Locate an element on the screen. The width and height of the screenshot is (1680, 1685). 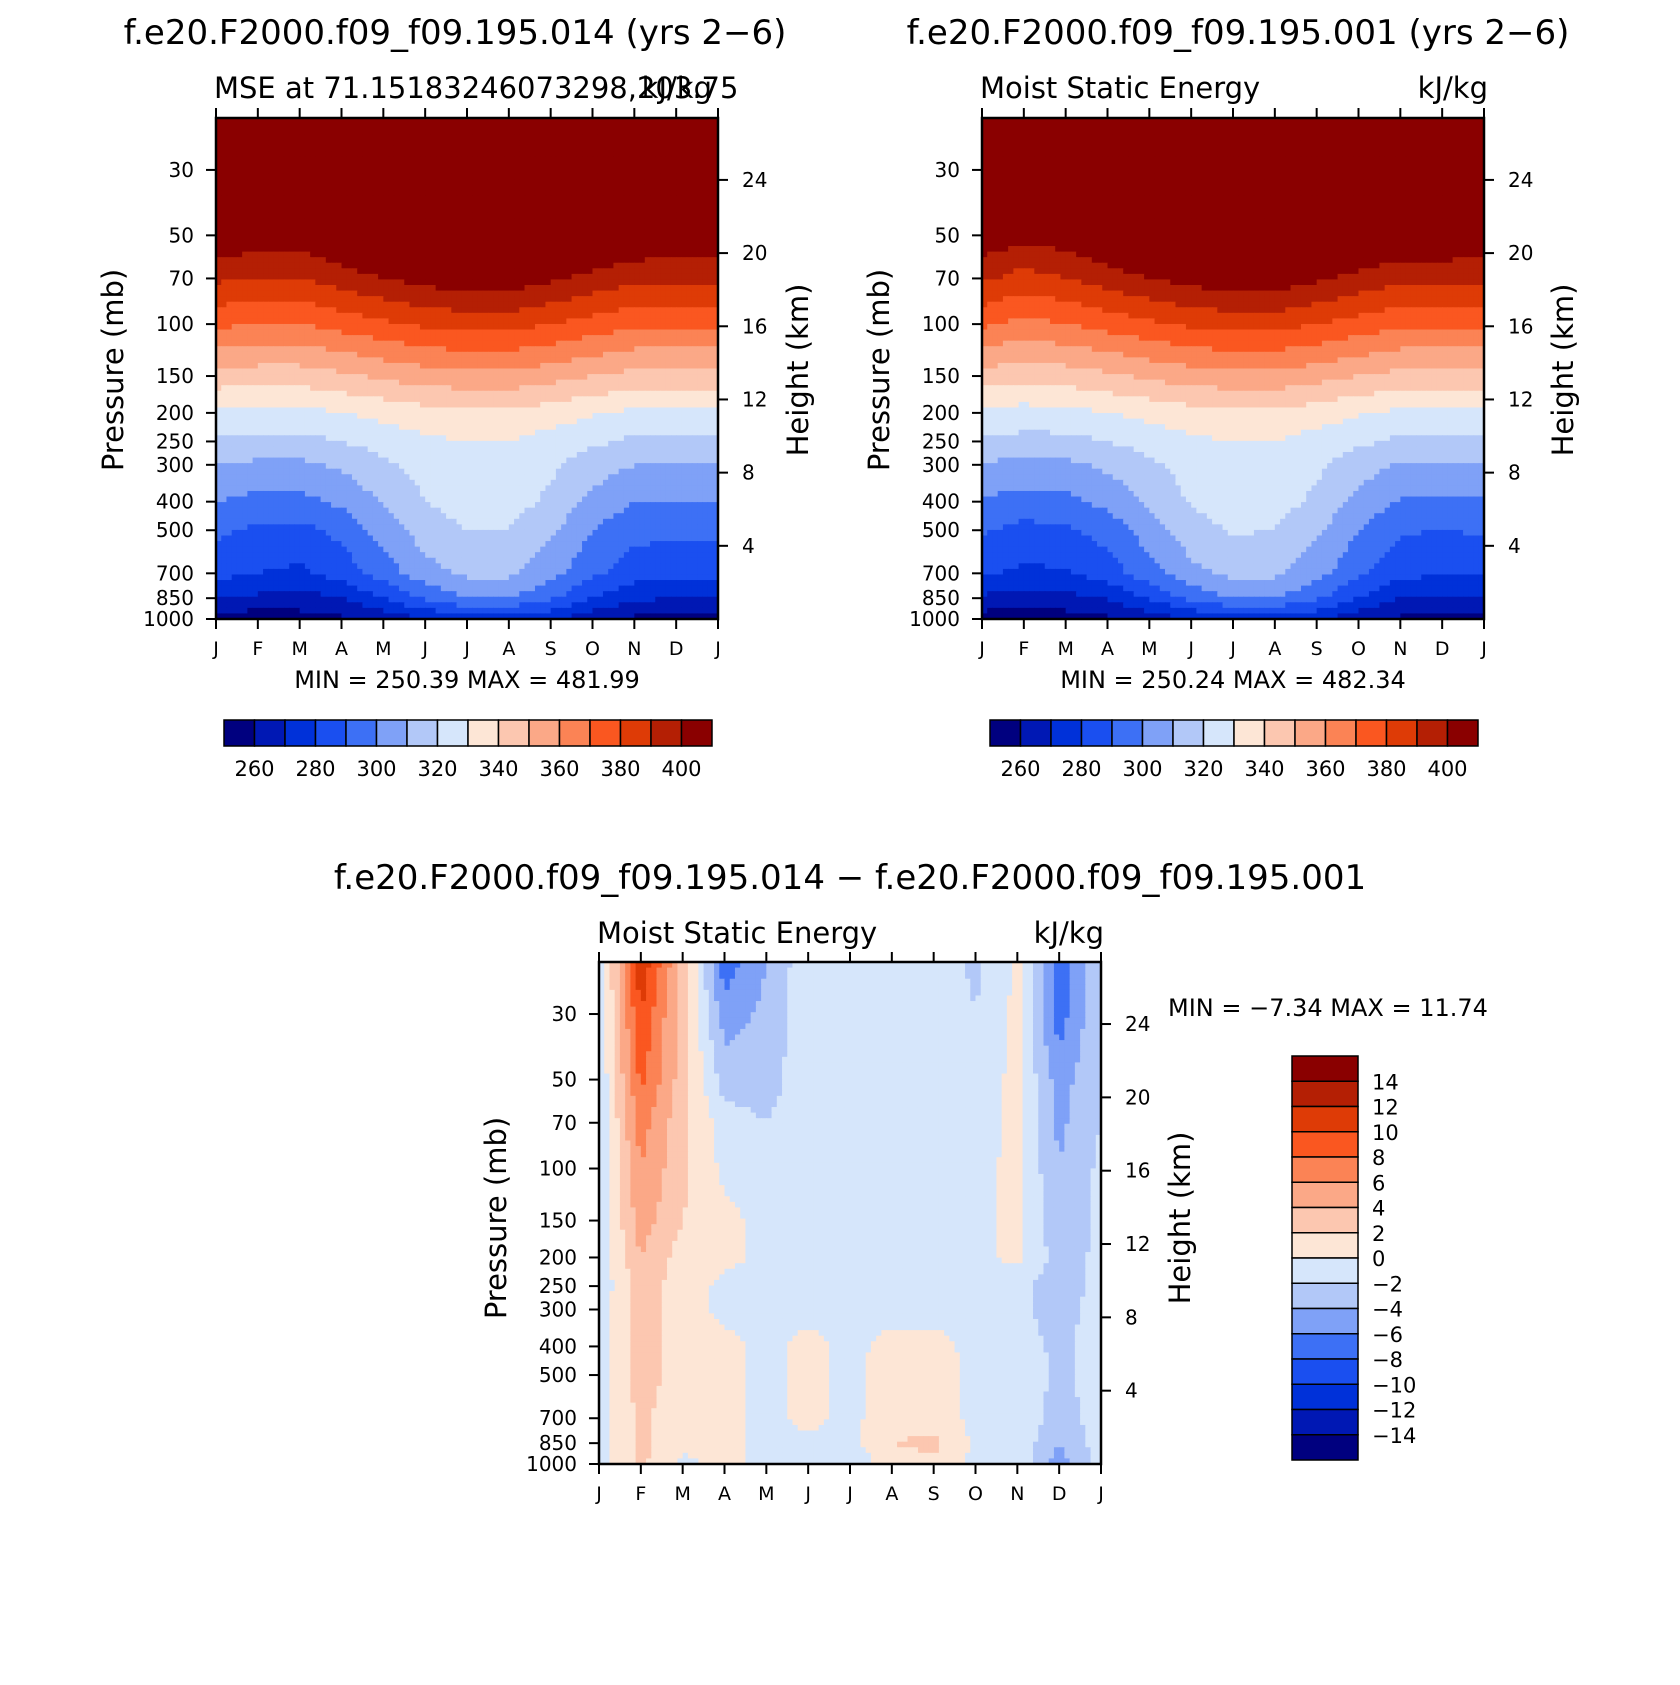
colorbar-label: 4 is located at coordinates (1378, 1209).